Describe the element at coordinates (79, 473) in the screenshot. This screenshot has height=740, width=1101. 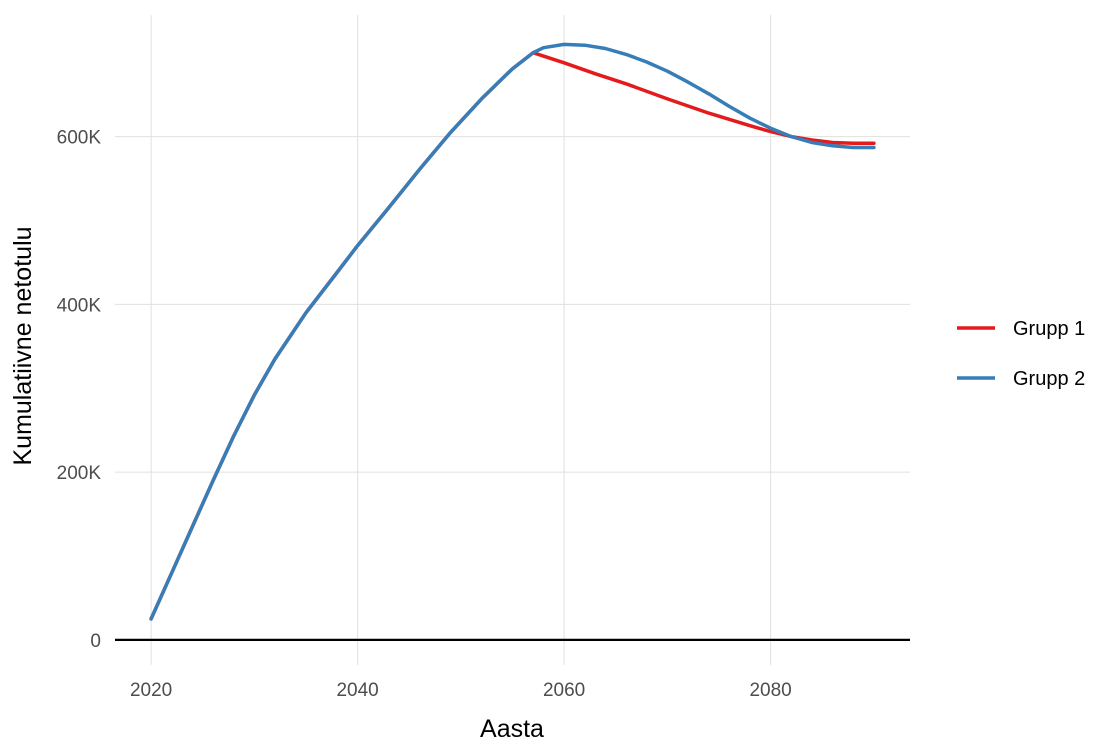
I see `y-tick-label: 200K` at that location.